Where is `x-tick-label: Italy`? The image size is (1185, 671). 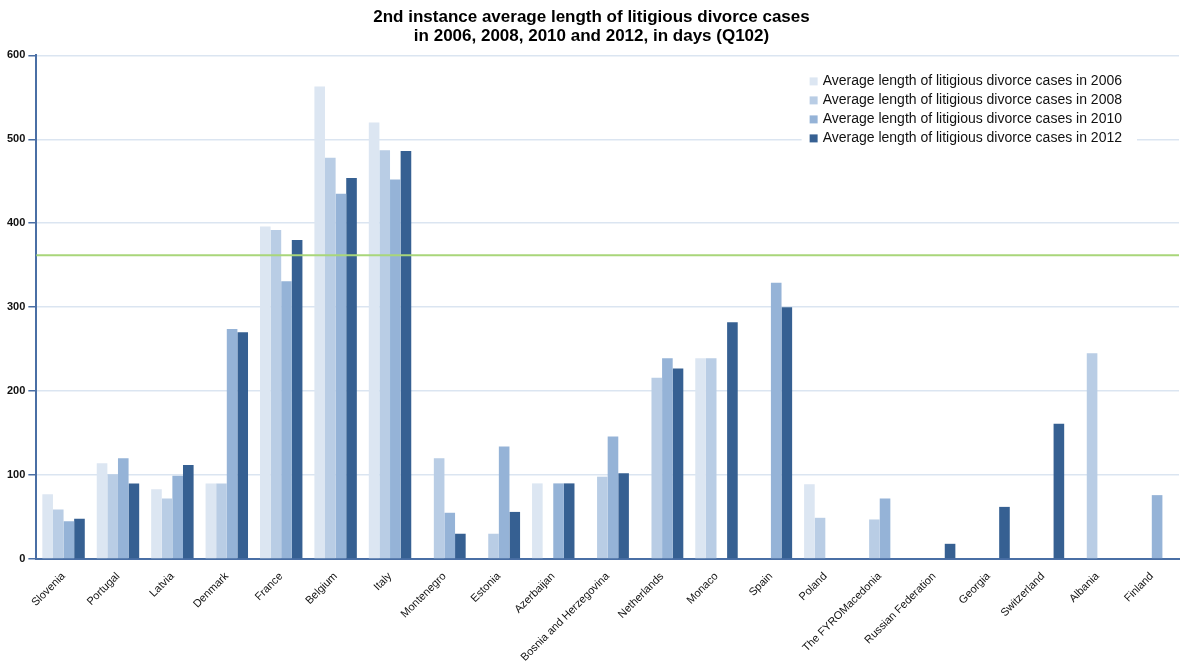 x-tick-label: Italy is located at coordinates (382, 581).